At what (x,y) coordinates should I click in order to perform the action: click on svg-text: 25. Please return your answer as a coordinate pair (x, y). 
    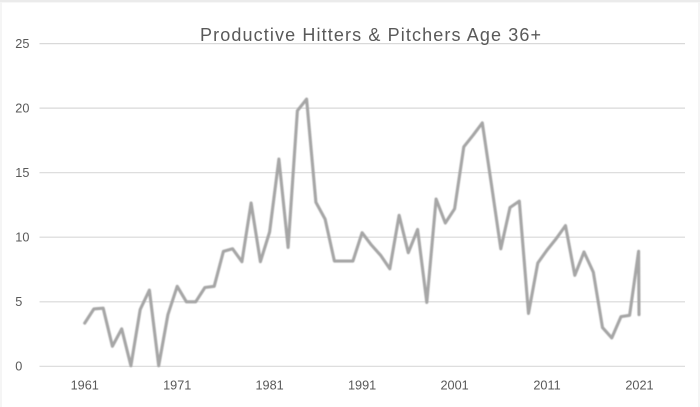
    Looking at the image, I should click on (22, 44).